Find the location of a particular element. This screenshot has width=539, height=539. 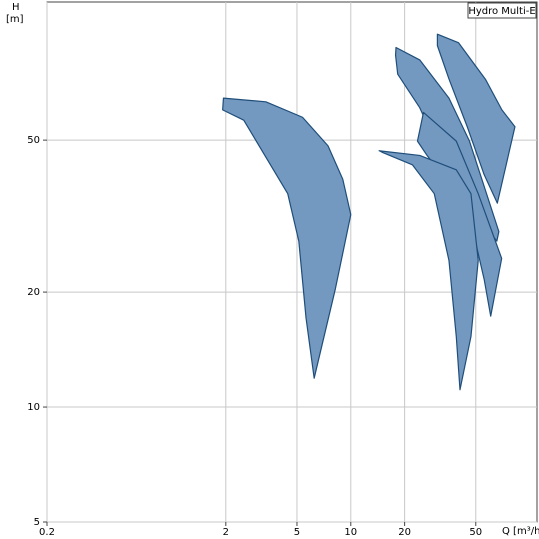

chart-title: Hydro Multi-E is located at coordinates (501, 11).